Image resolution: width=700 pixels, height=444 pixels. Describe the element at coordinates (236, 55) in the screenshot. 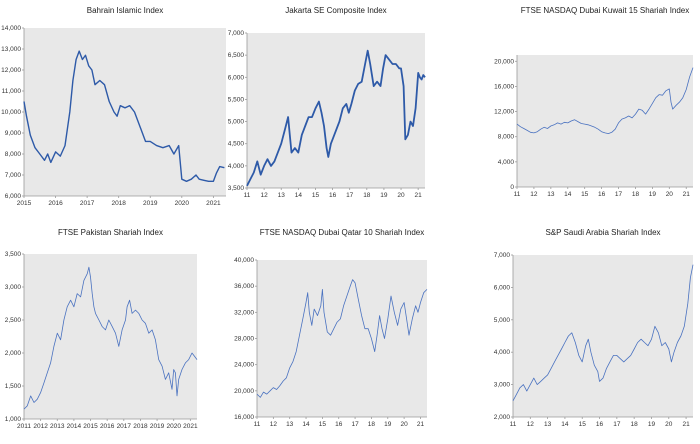

I see `y-tick-label: 6,500` at that location.